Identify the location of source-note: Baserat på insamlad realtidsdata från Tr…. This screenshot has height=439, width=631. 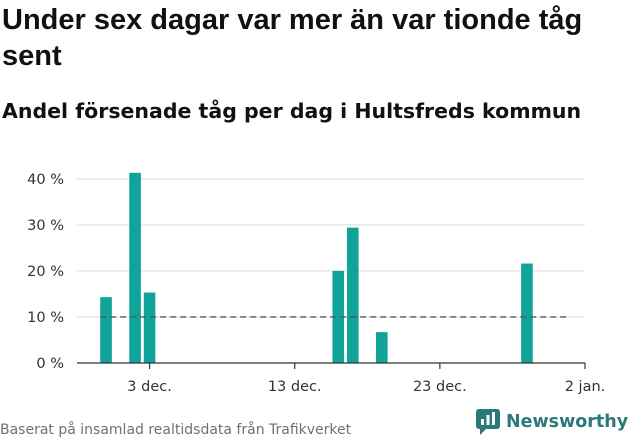
(176, 430).